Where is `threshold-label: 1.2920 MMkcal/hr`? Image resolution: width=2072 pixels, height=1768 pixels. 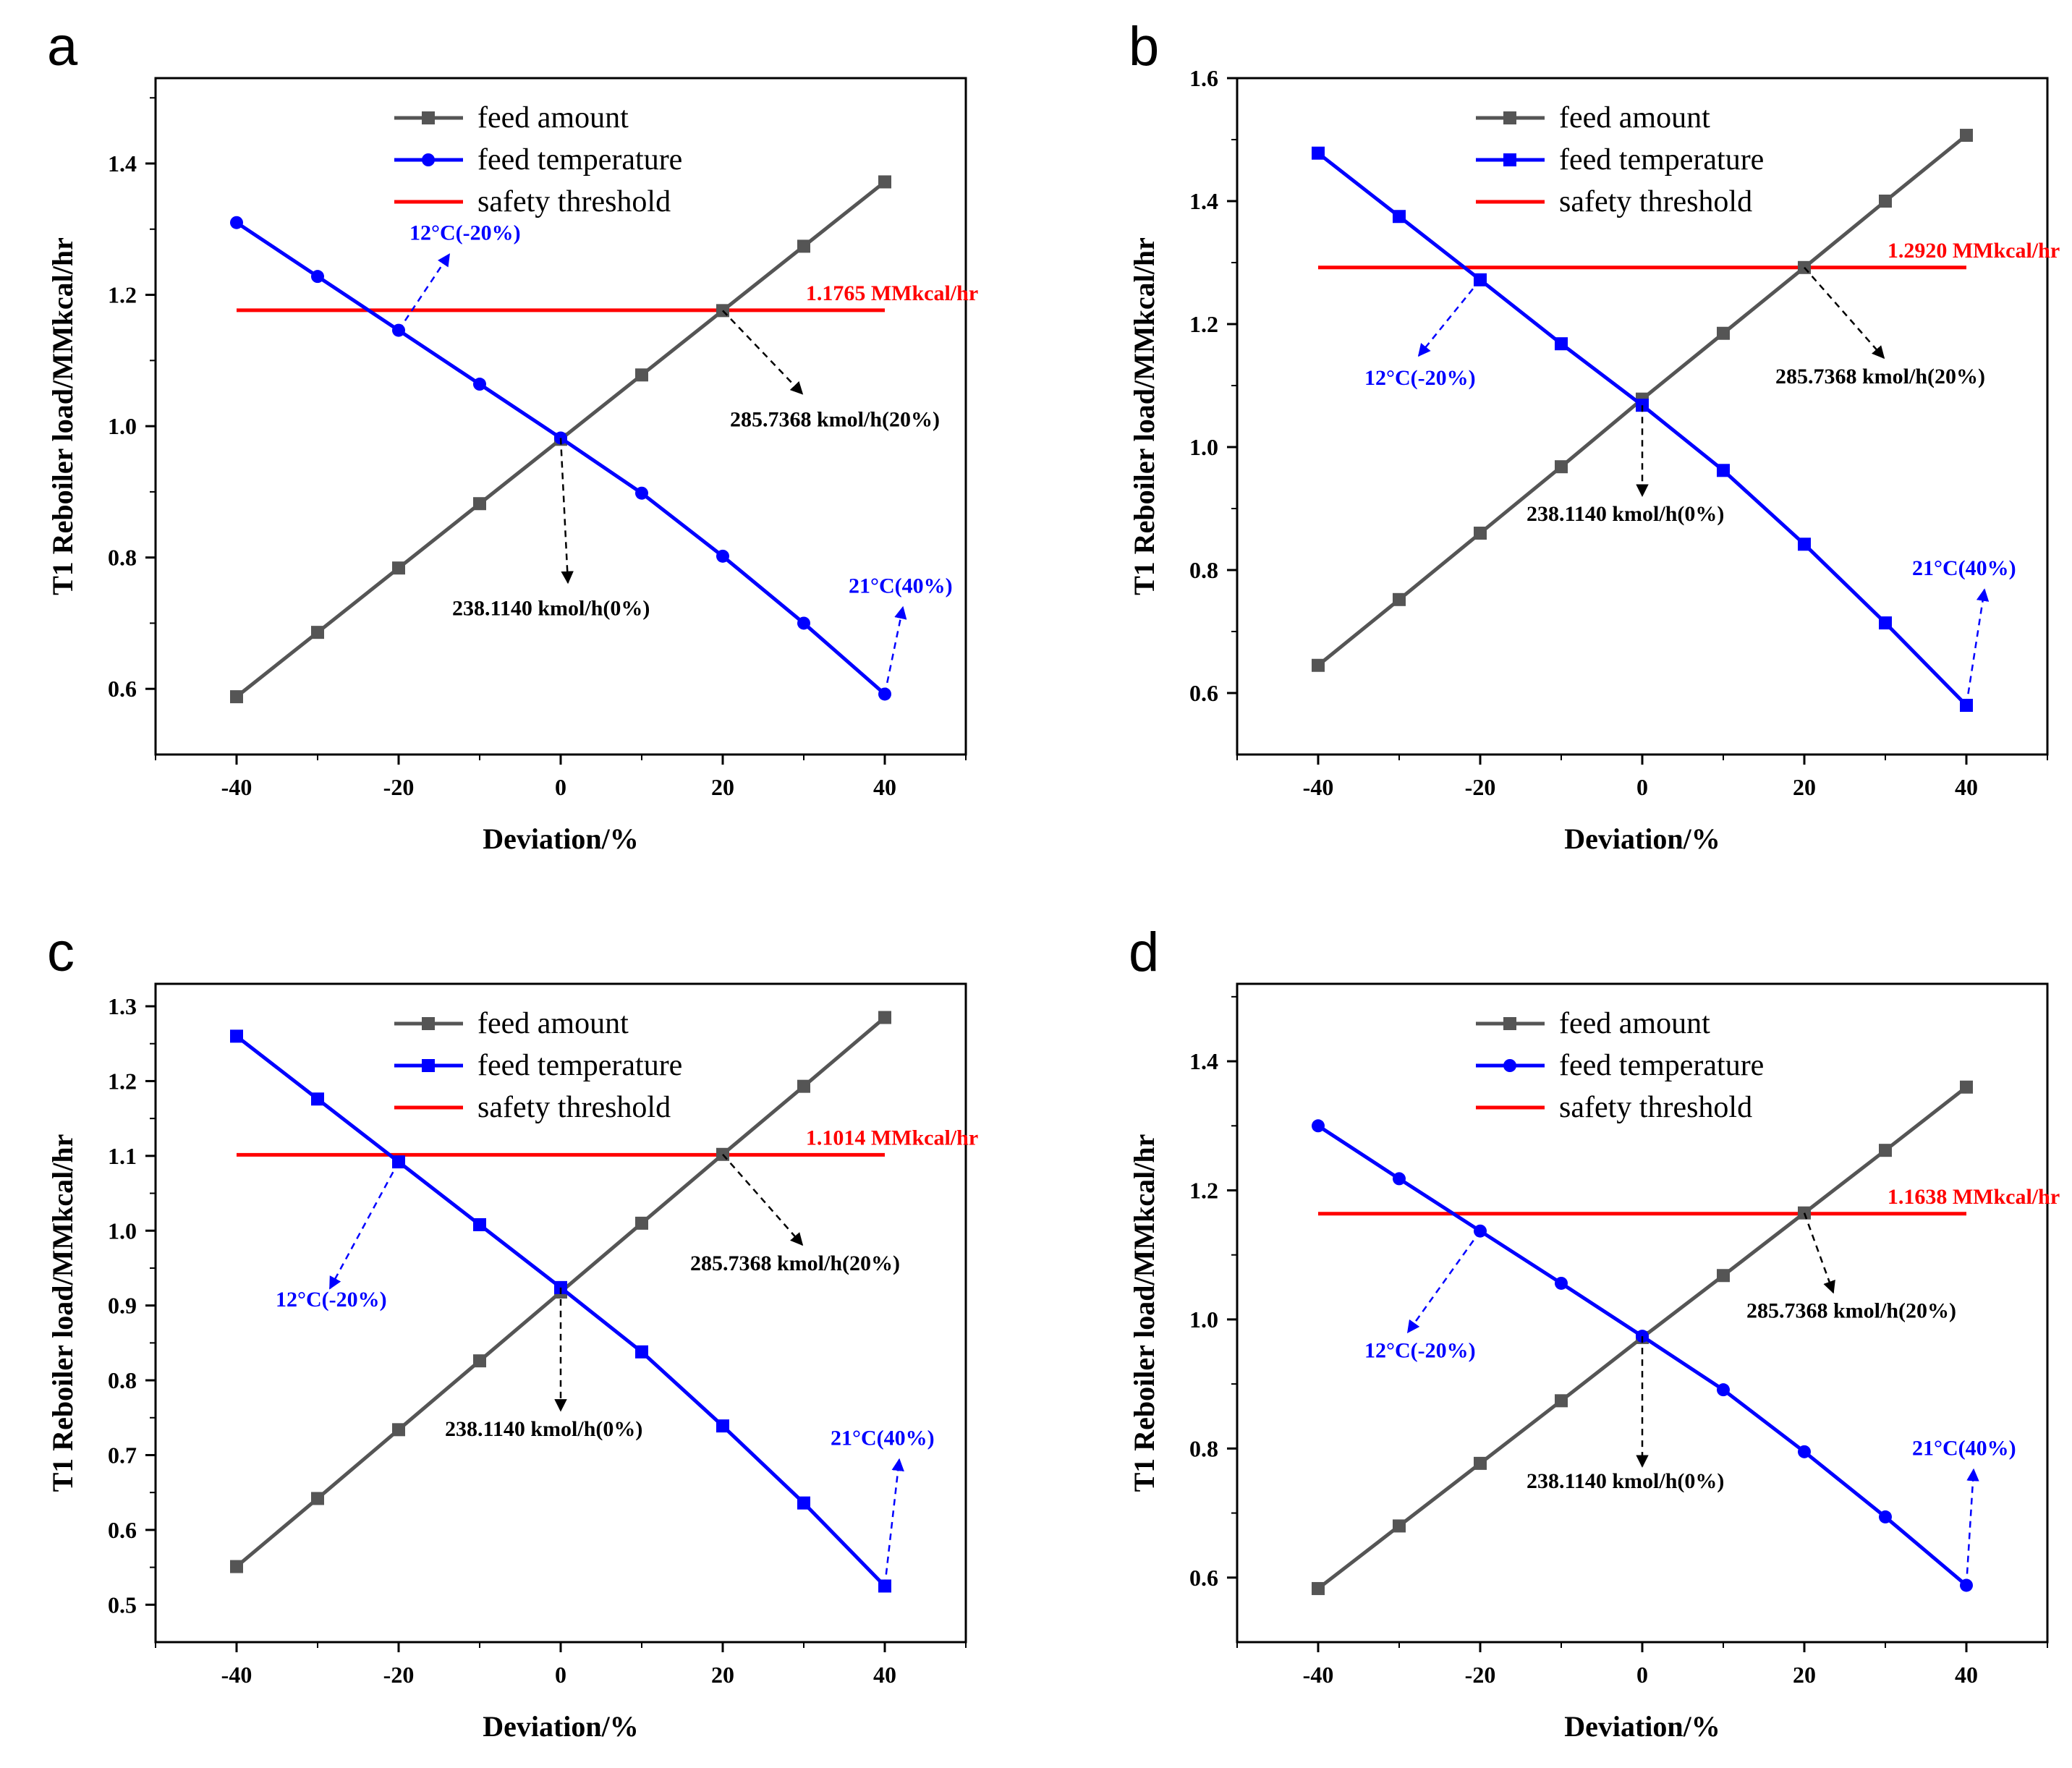 threshold-label: 1.2920 MMkcal/hr is located at coordinates (1974, 251).